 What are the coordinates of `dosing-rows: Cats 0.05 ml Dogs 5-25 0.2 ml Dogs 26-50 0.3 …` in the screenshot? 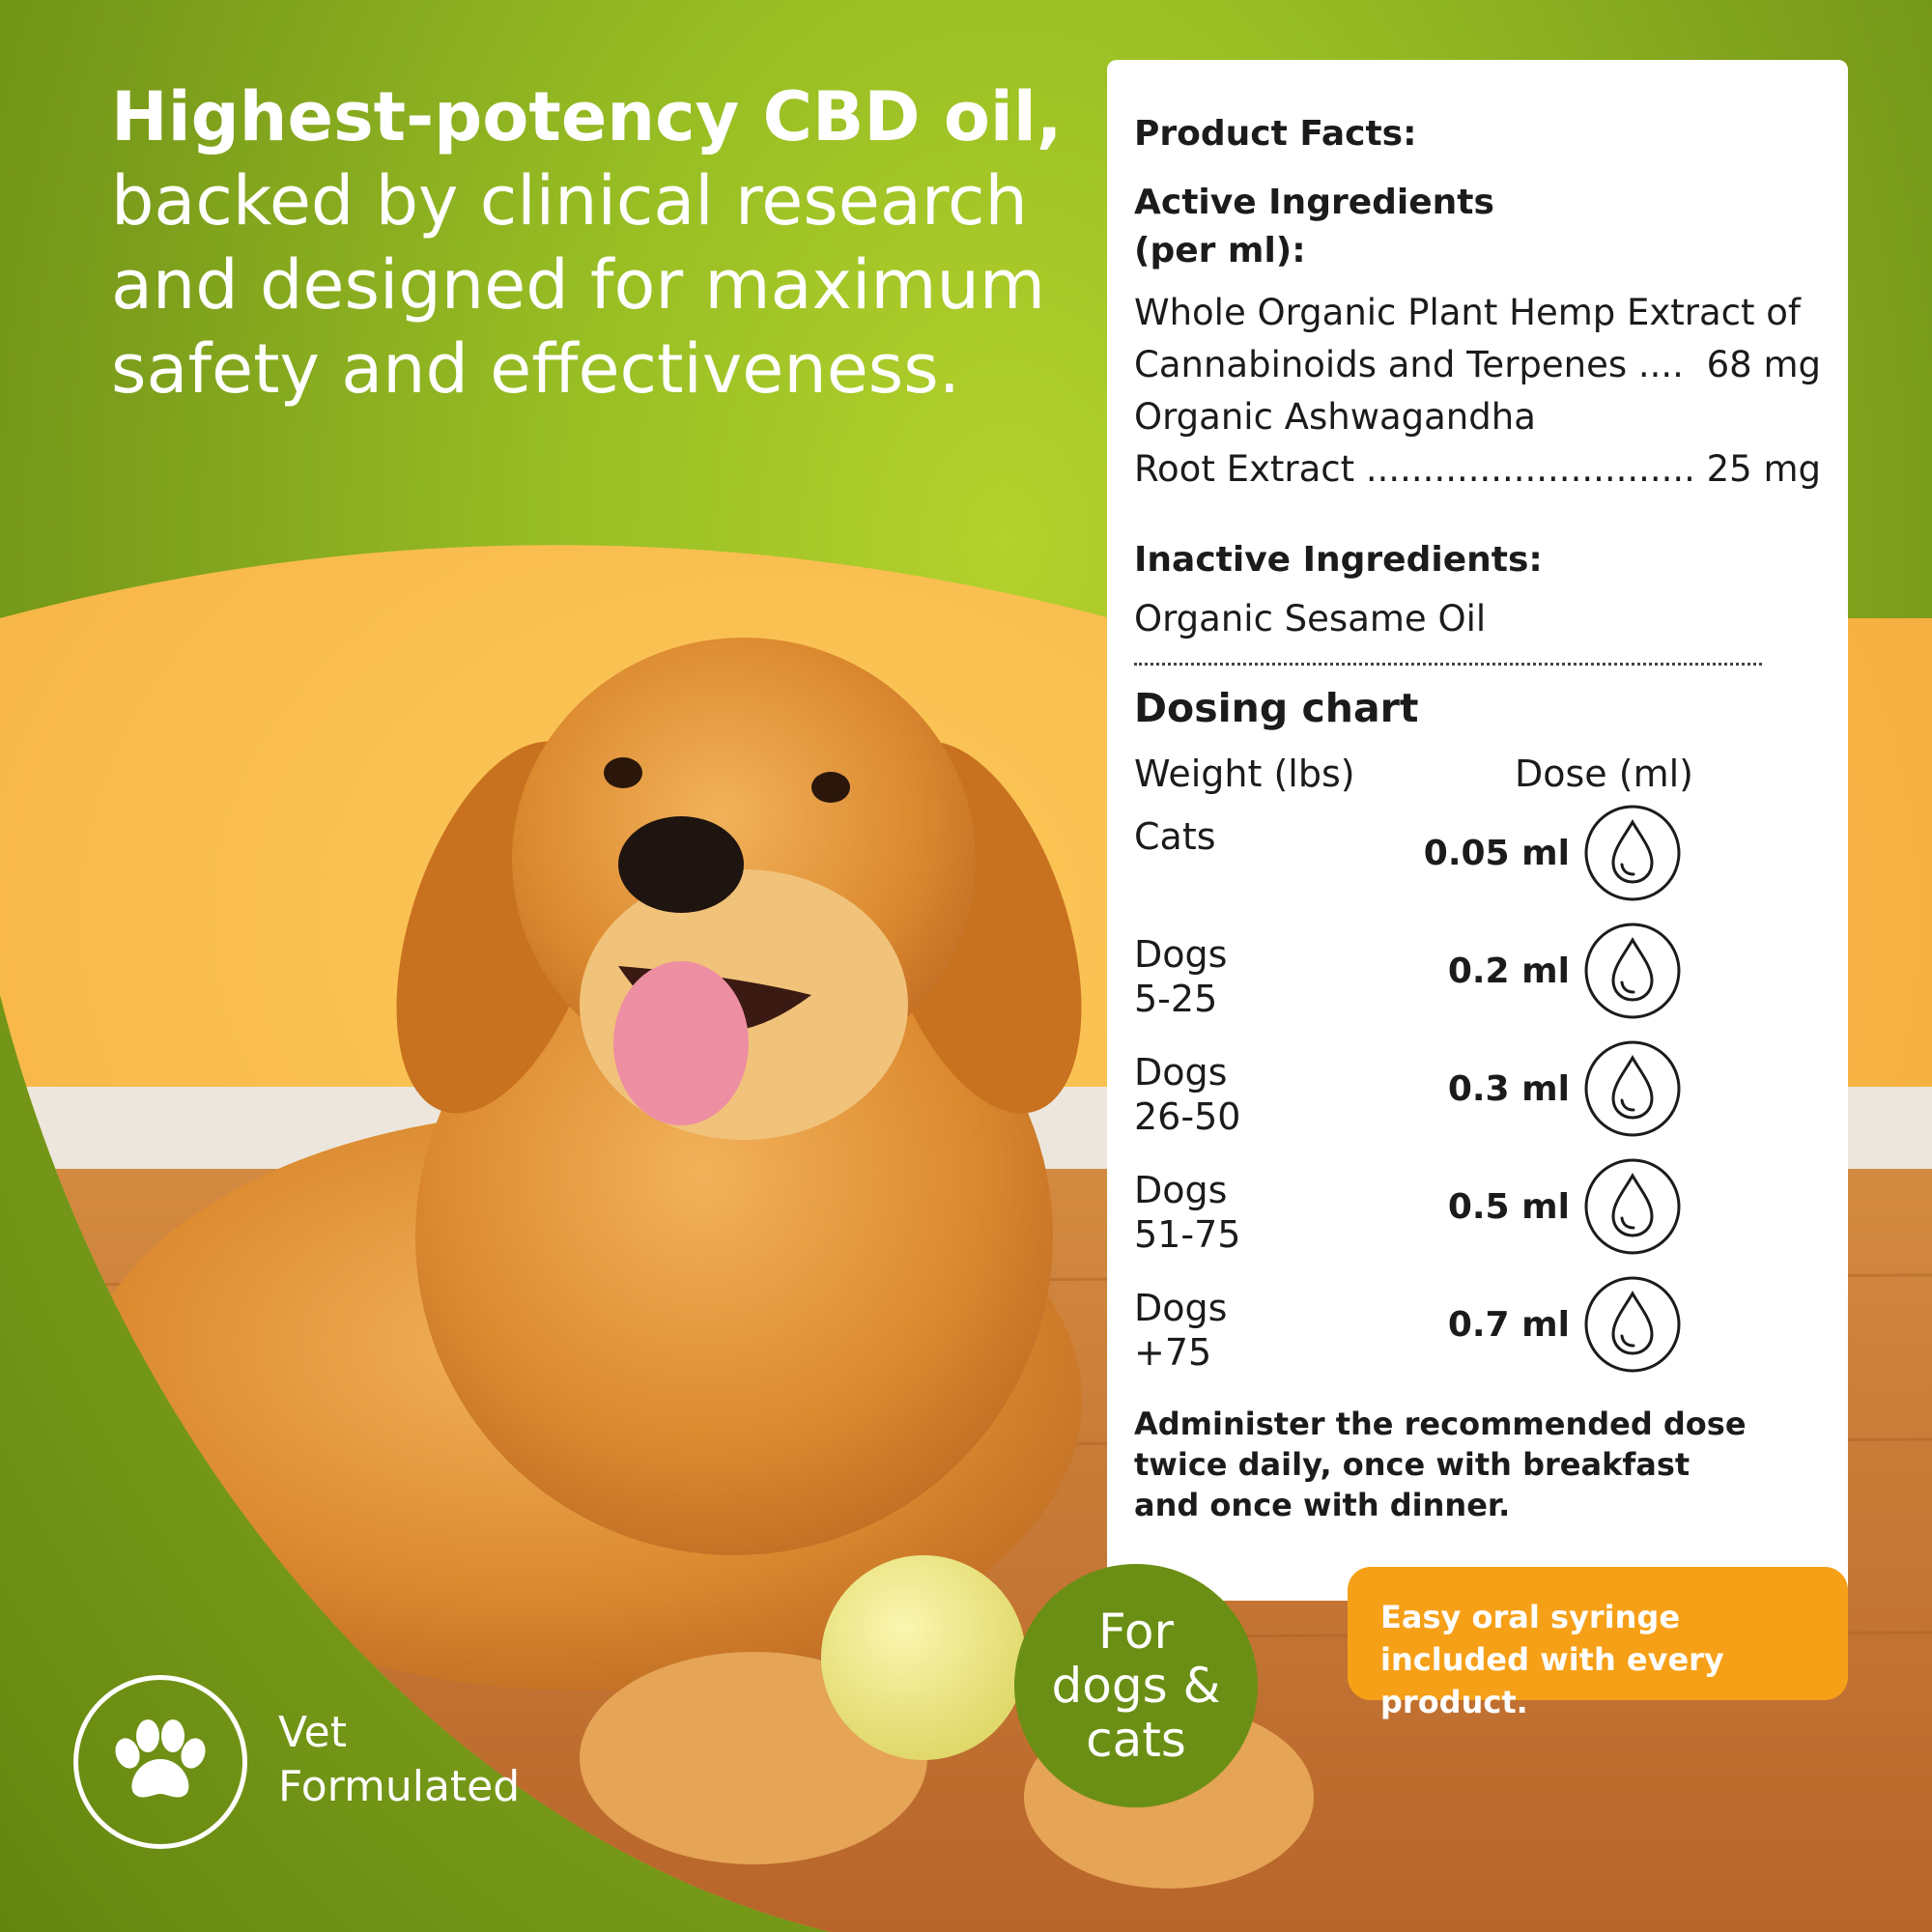 It's located at (1477, 1097).